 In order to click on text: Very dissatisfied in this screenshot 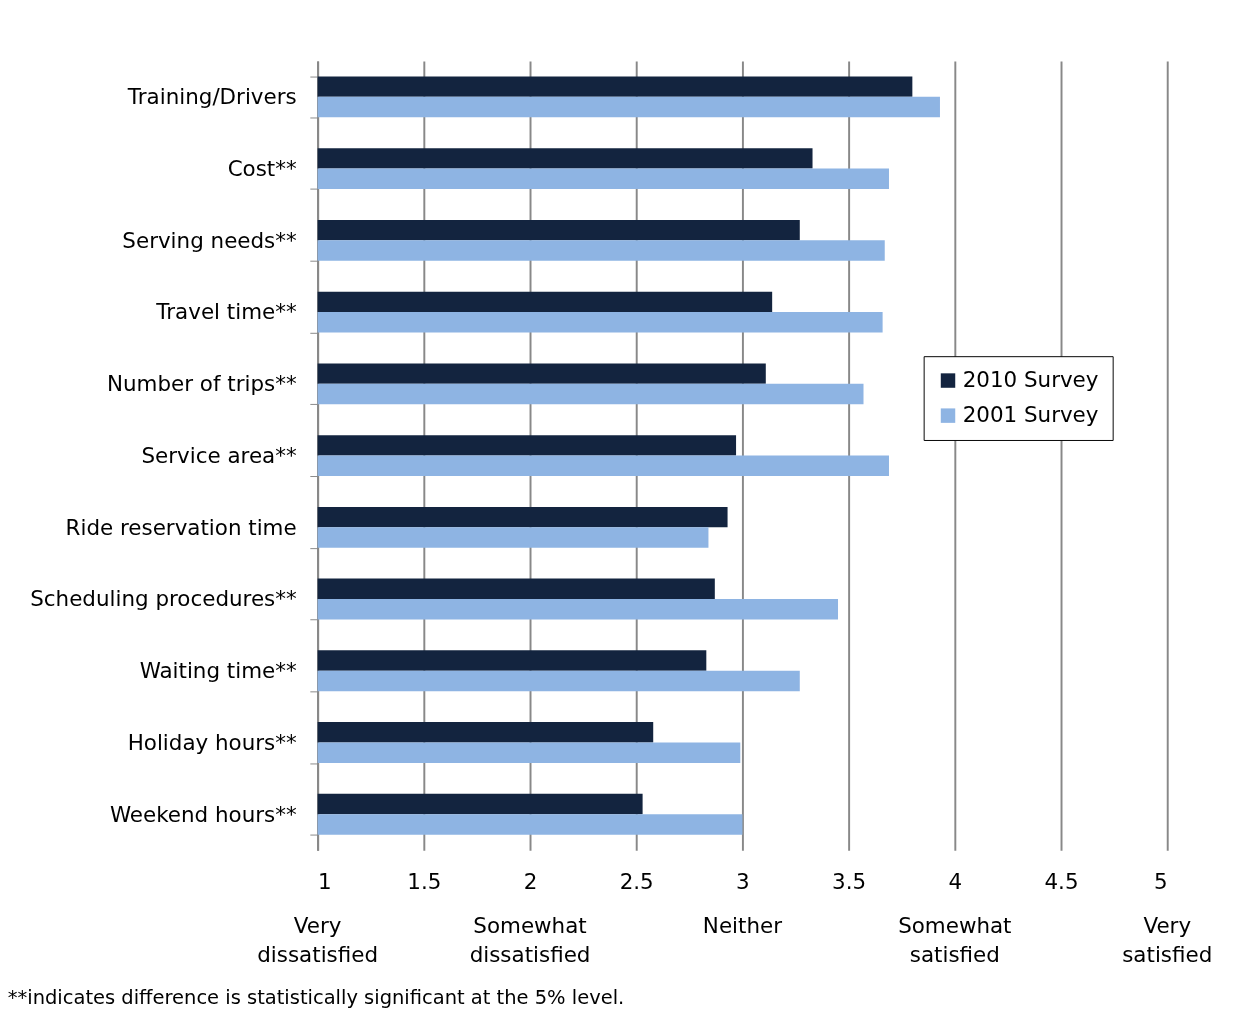, I will do `click(318, 940)`.